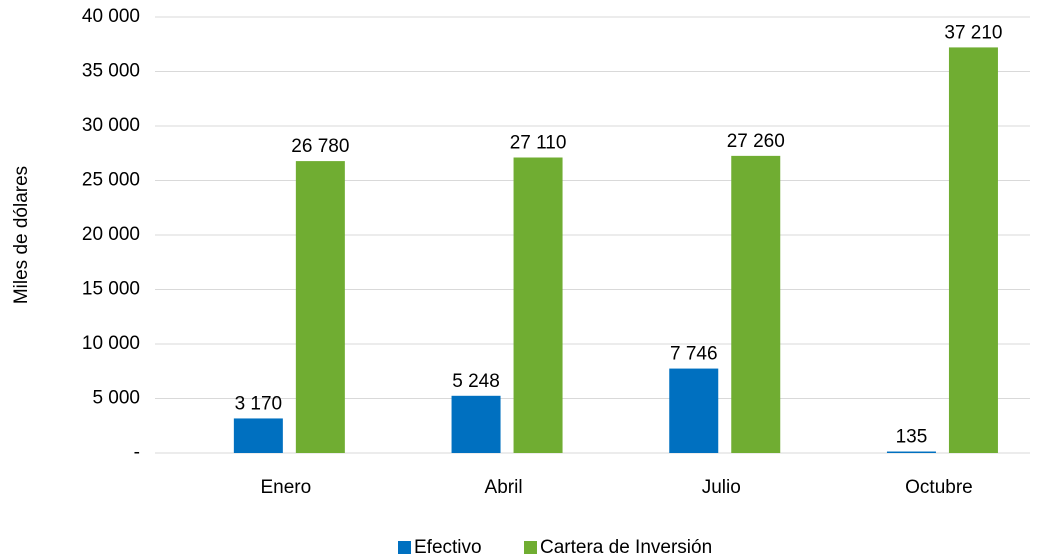 The width and height of the screenshot is (1043, 559). Describe the element at coordinates (111, 343) in the screenshot. I see `y-tick-label: 10 000` at that location.